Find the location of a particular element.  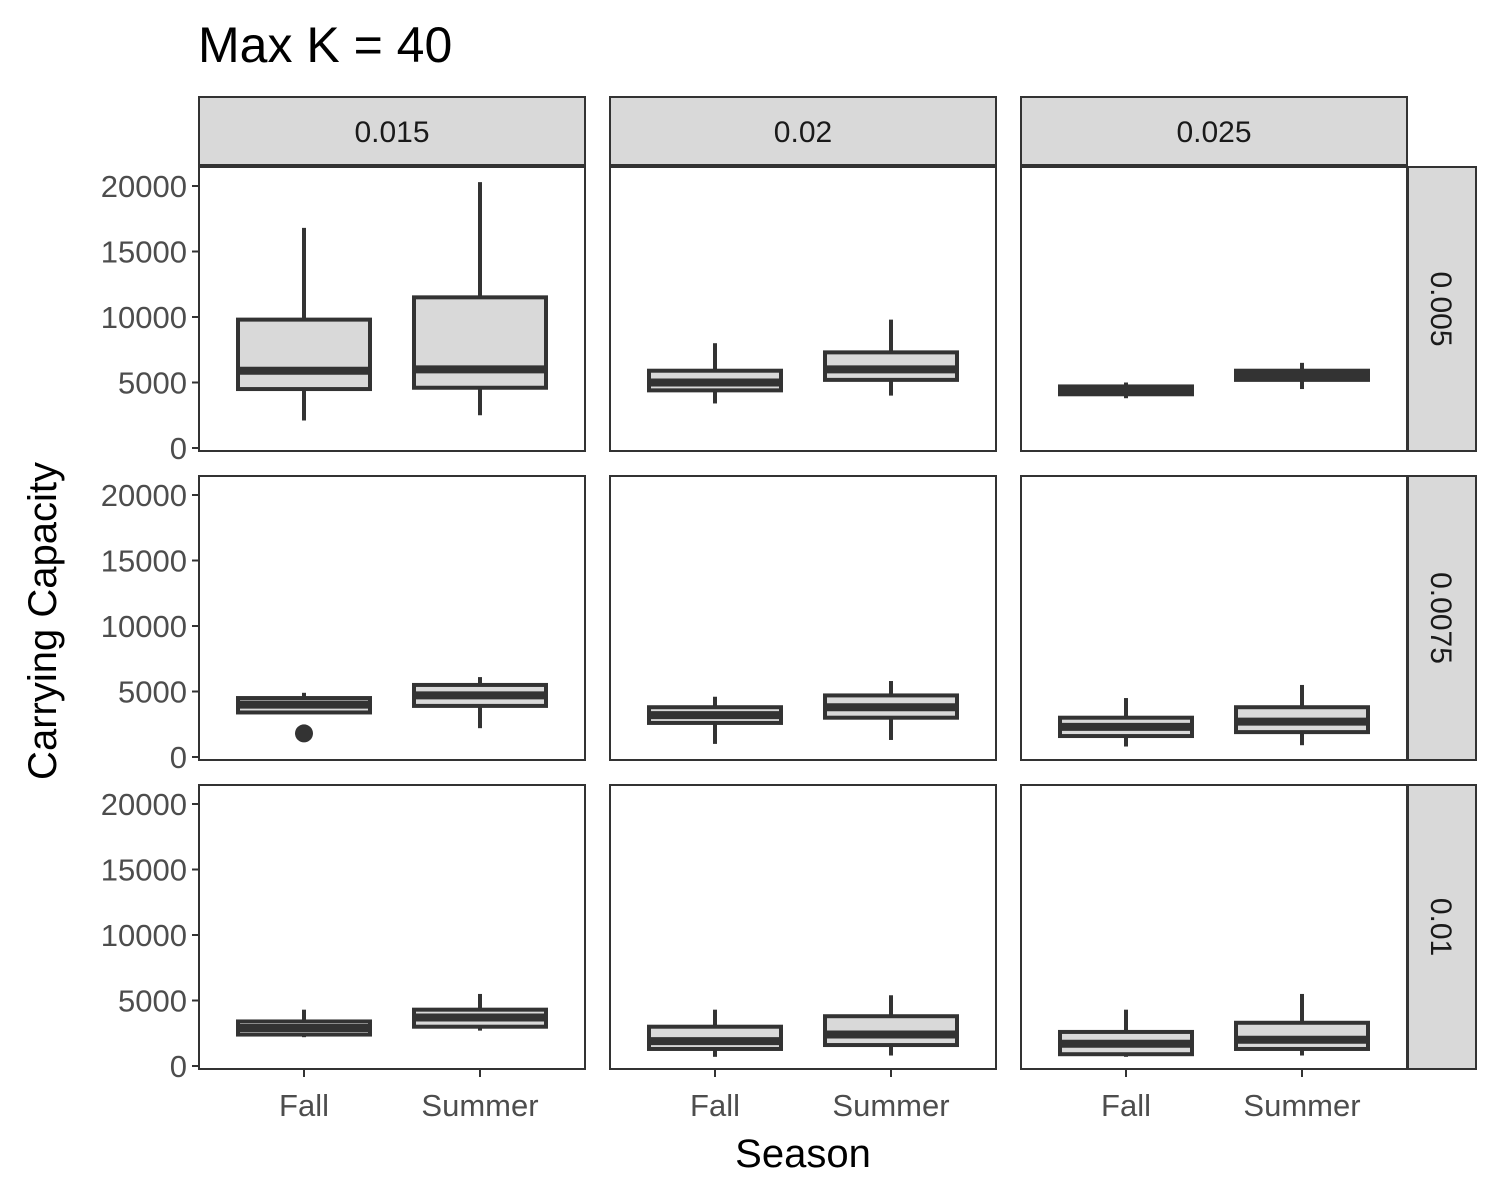

x-axis-title: Season is located at coordinates (803, 1154).